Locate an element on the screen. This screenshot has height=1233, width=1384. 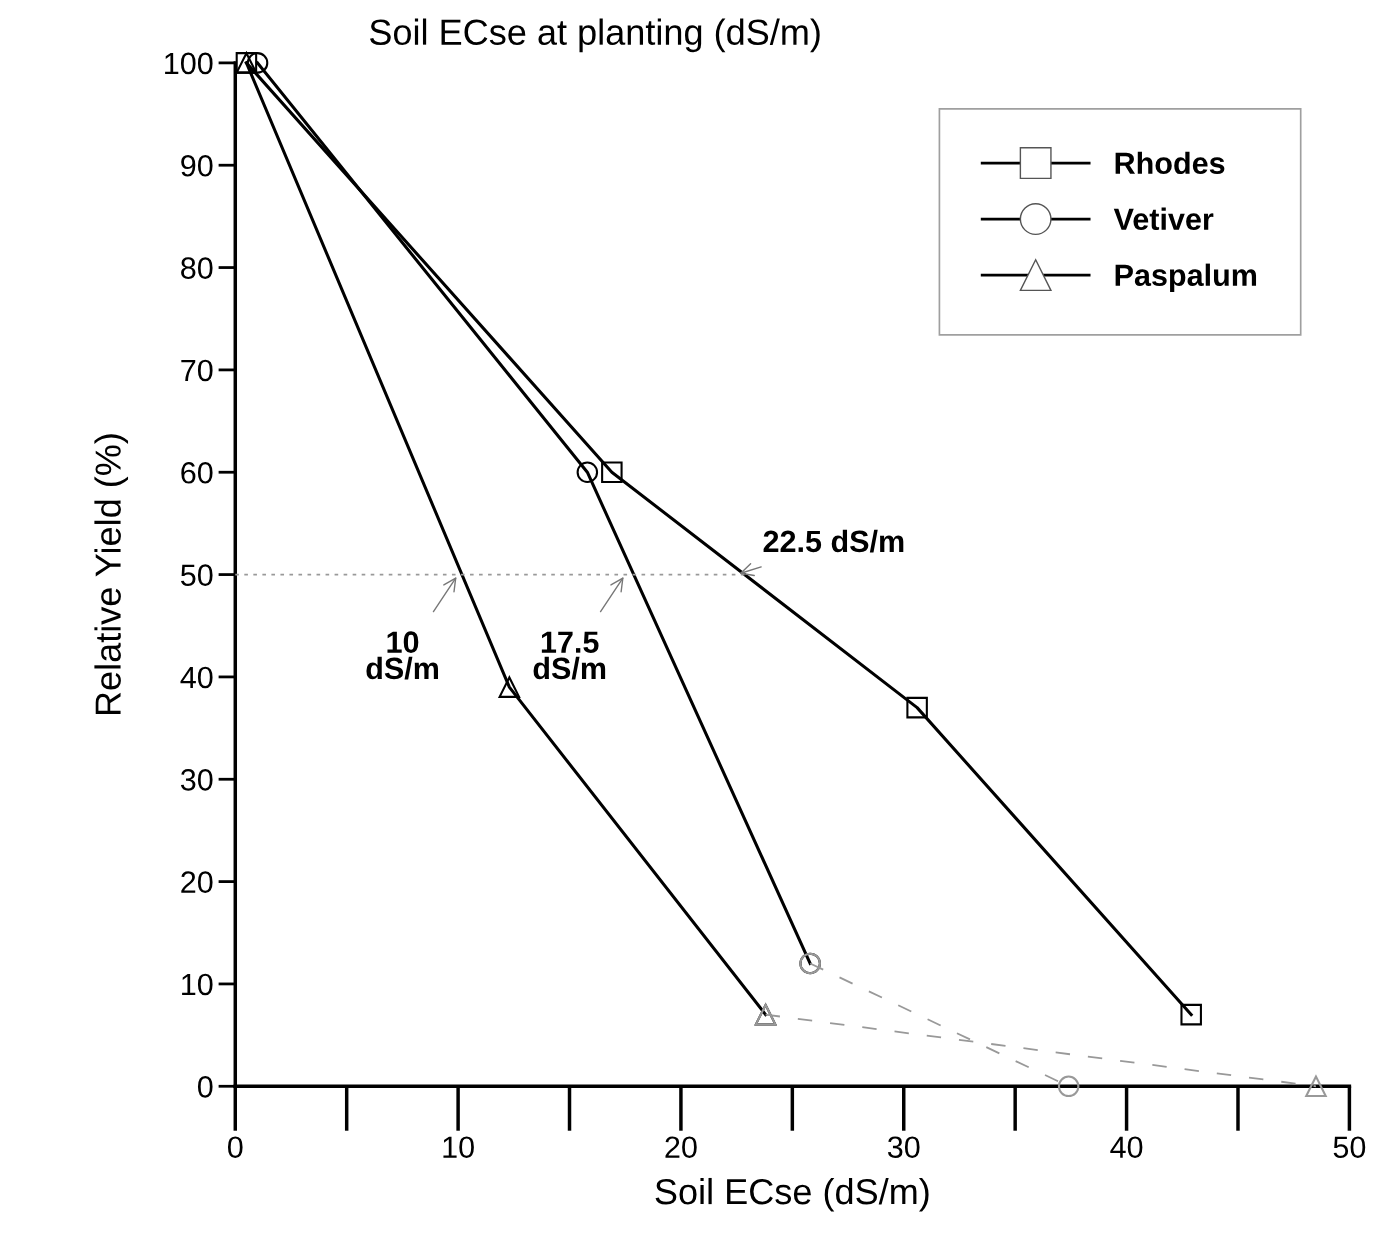
x-tick-label: 30 is located at coordinates (903, 1147).